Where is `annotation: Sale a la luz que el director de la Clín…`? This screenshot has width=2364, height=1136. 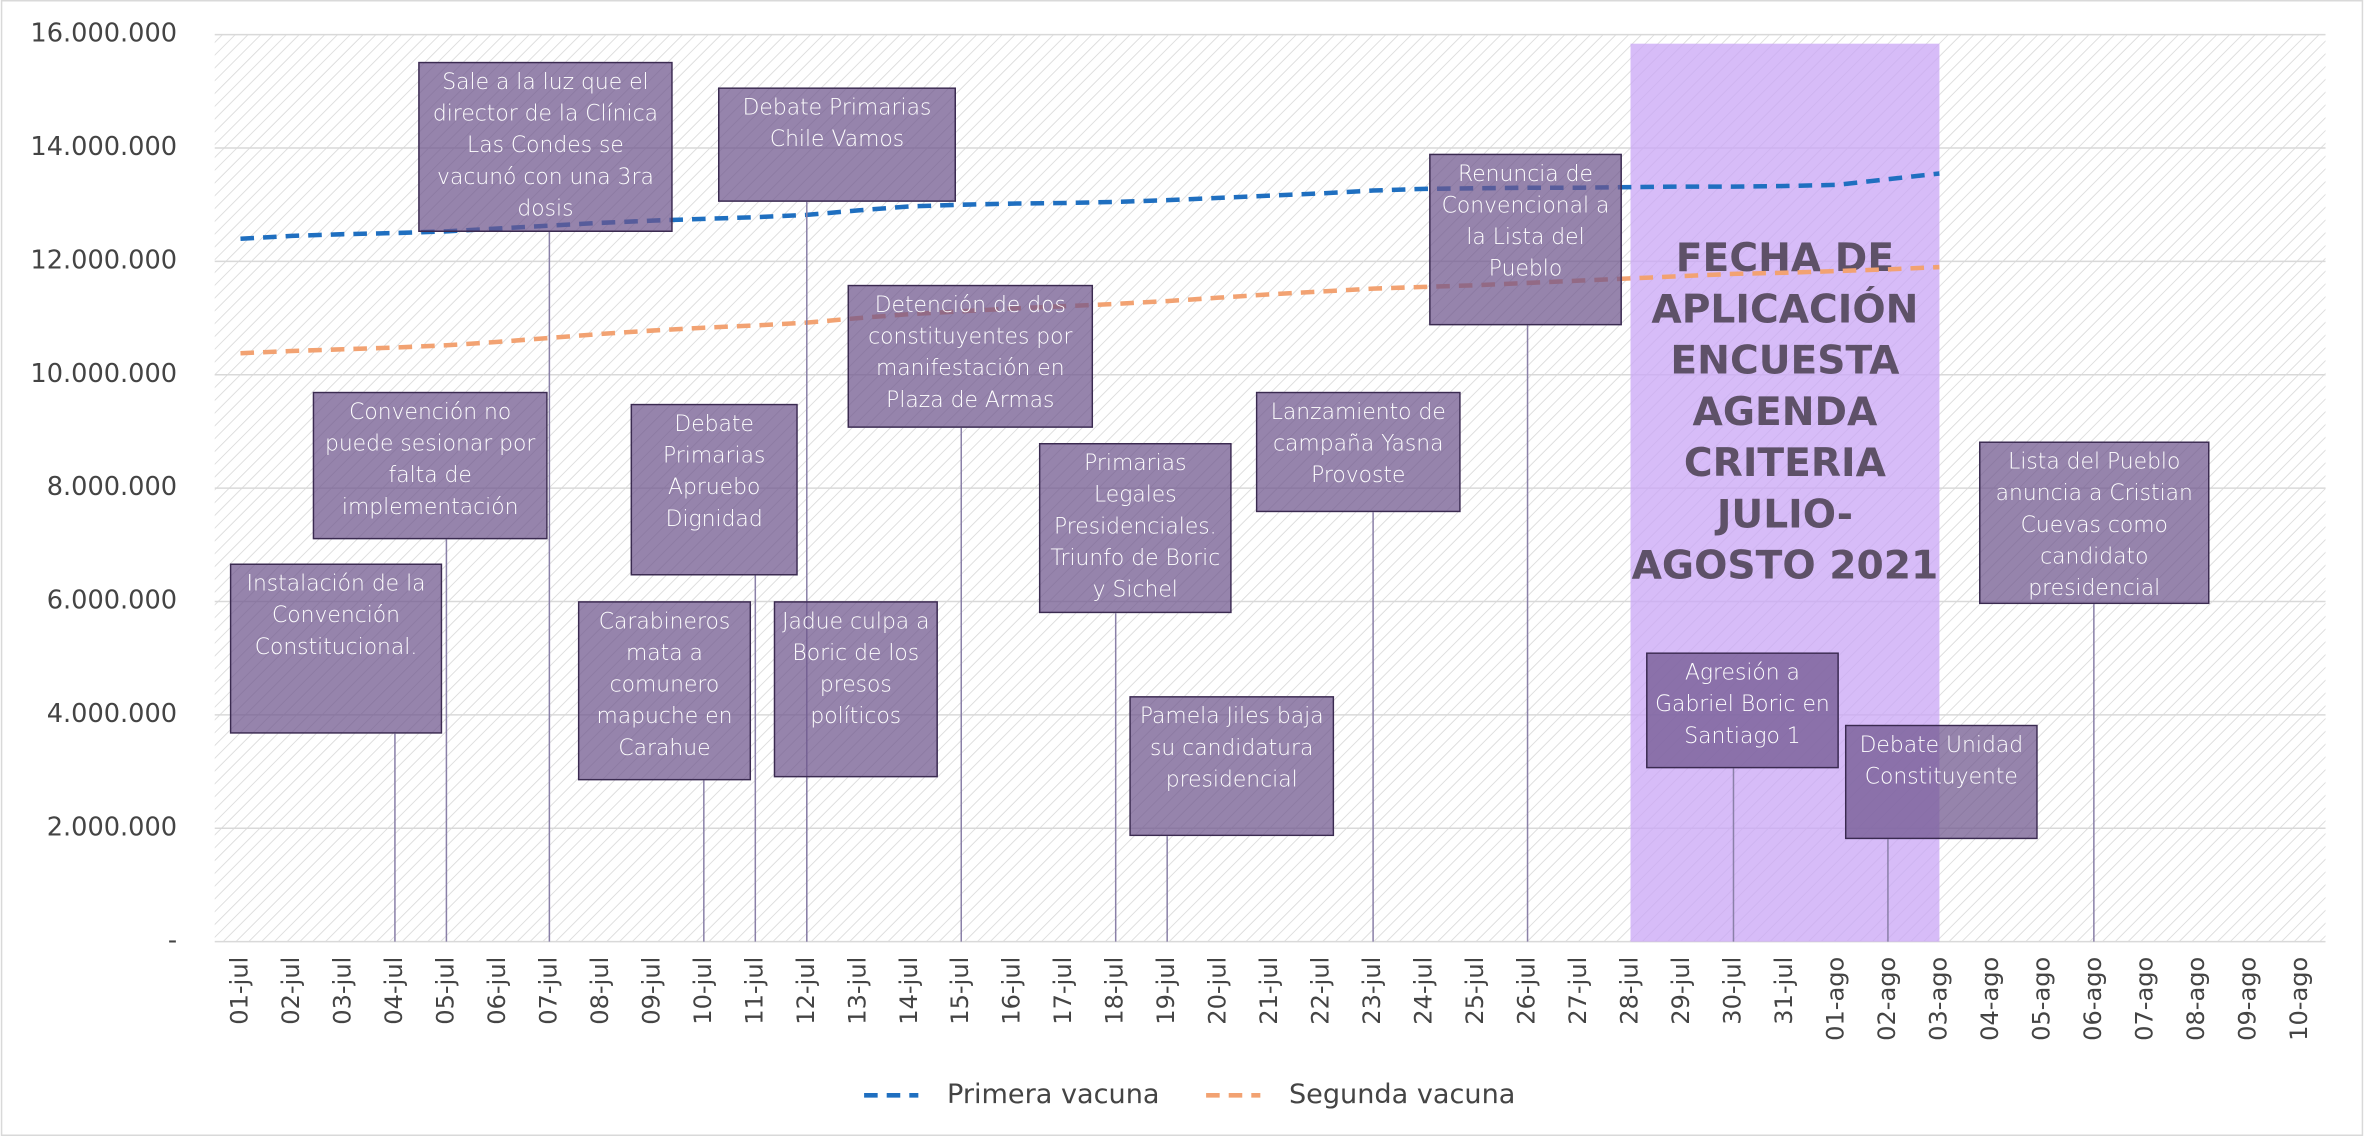
annotation: Sale a la luz que el director de la Clín… is located at coordinates (545, 147).